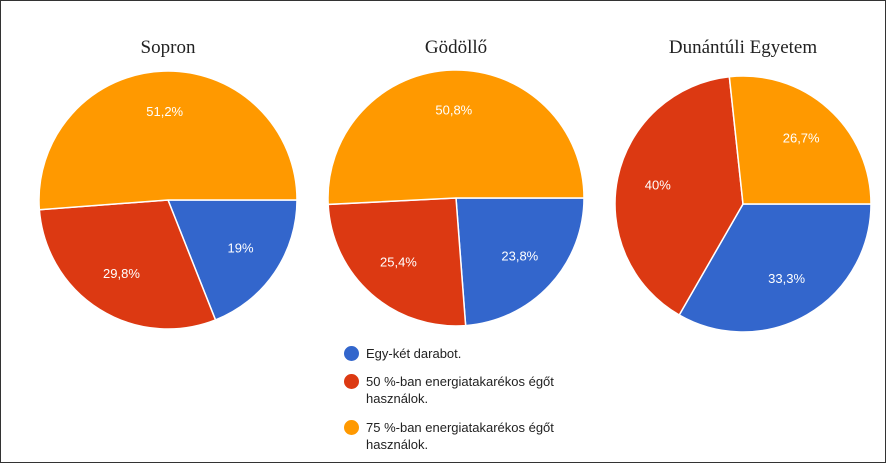 The width and height of the screenshot is (886, 463). What do you see at coordinates (743, 47) in the screenshot?
I see `chart-title: Dunántúli Egyetem` at bounding box center [743, 47].